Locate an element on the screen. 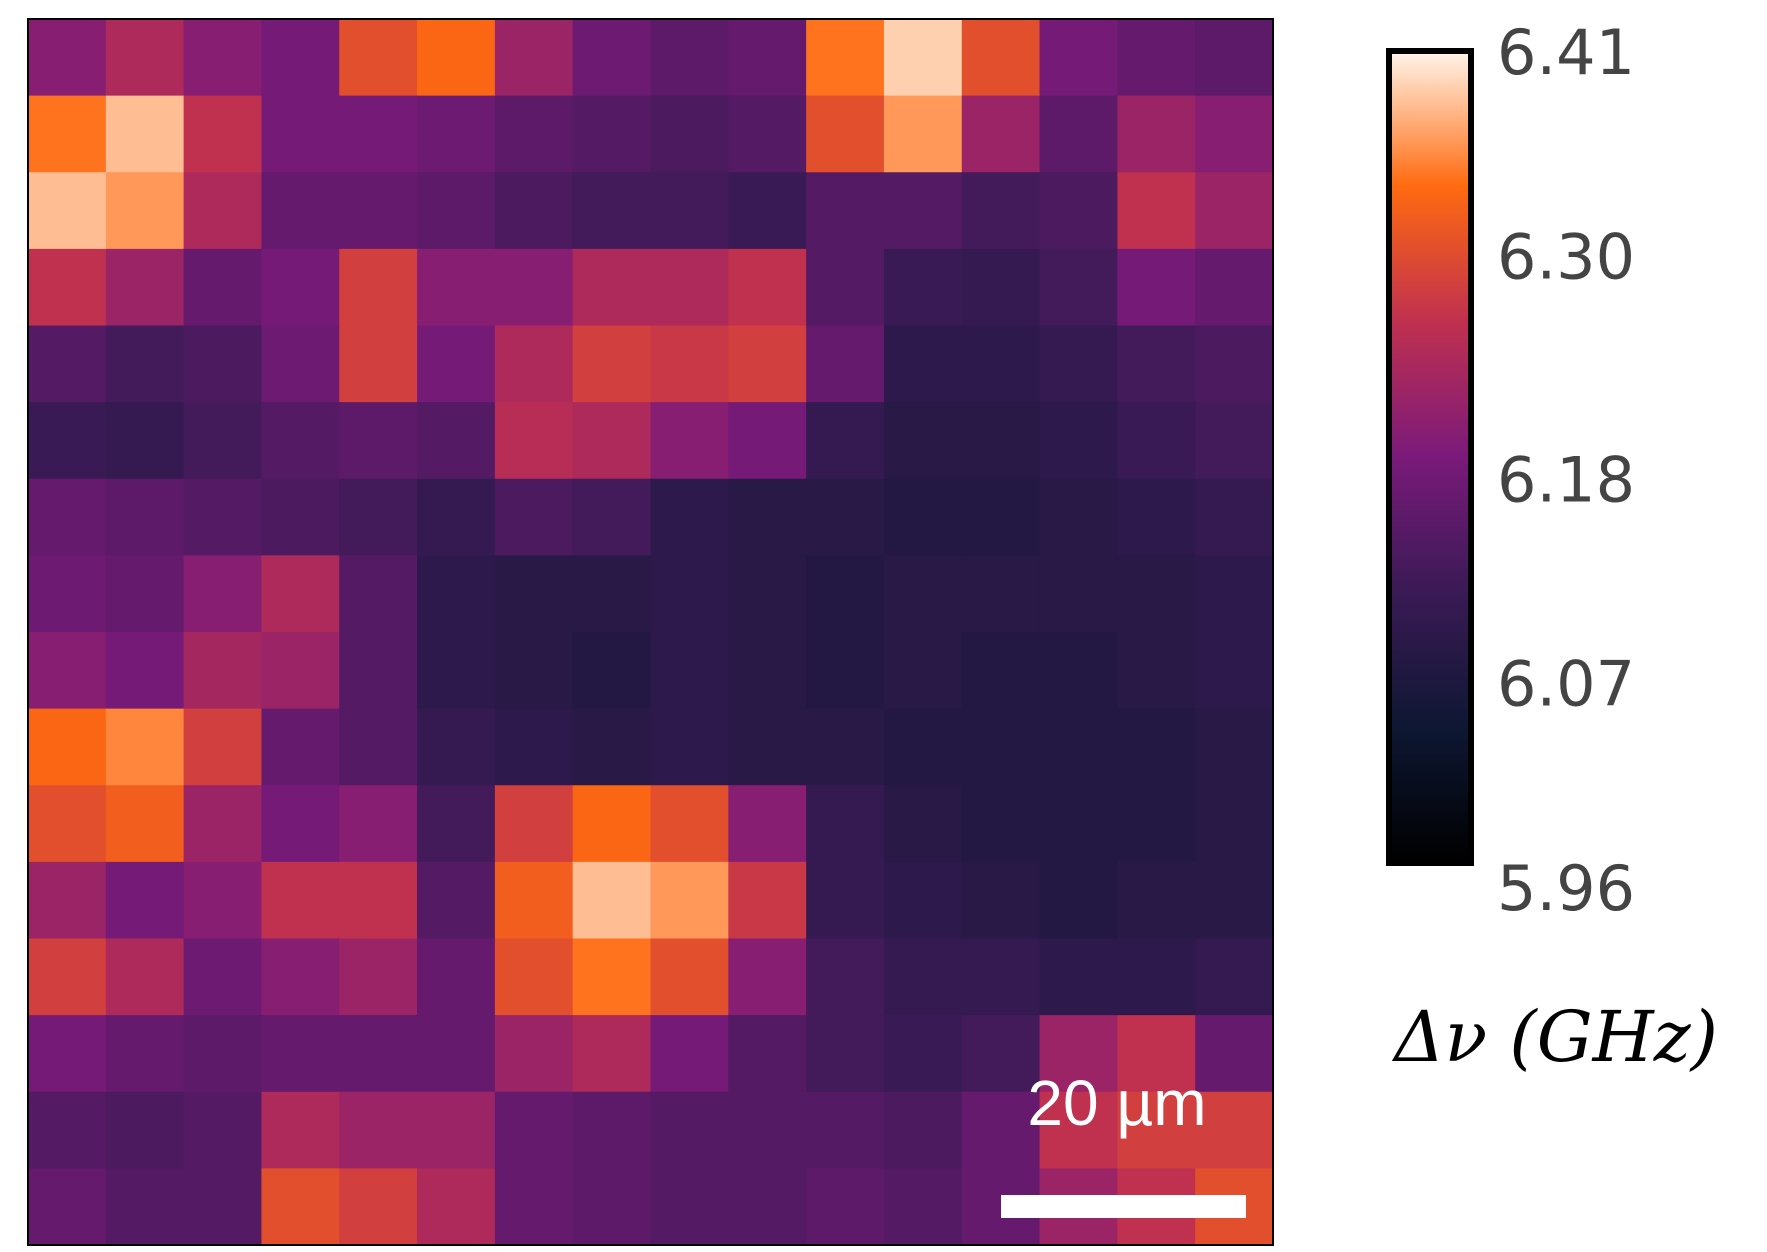 The image size is (1767, 1252). colorbar-tick-label: 6.07 is located at coordinates (1566, 684).